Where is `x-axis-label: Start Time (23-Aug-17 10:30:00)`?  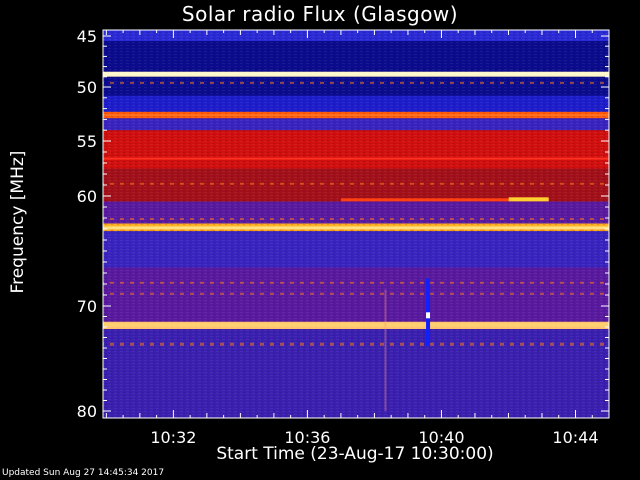 x-axis-label: Start Time (23-Aug-17 10:30:00) is located at coordinates (355, 454).